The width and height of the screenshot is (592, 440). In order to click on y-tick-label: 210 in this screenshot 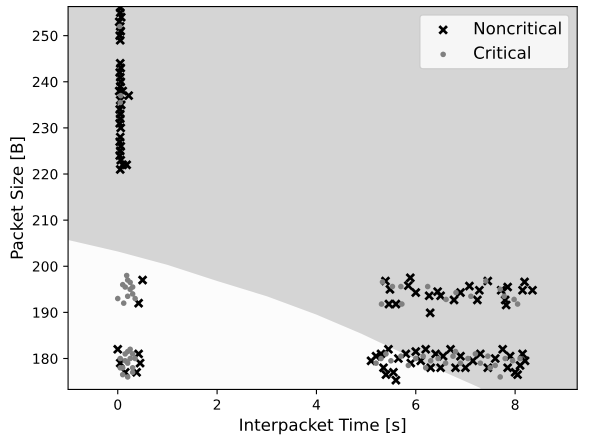, I will do `click(45, 220)`.